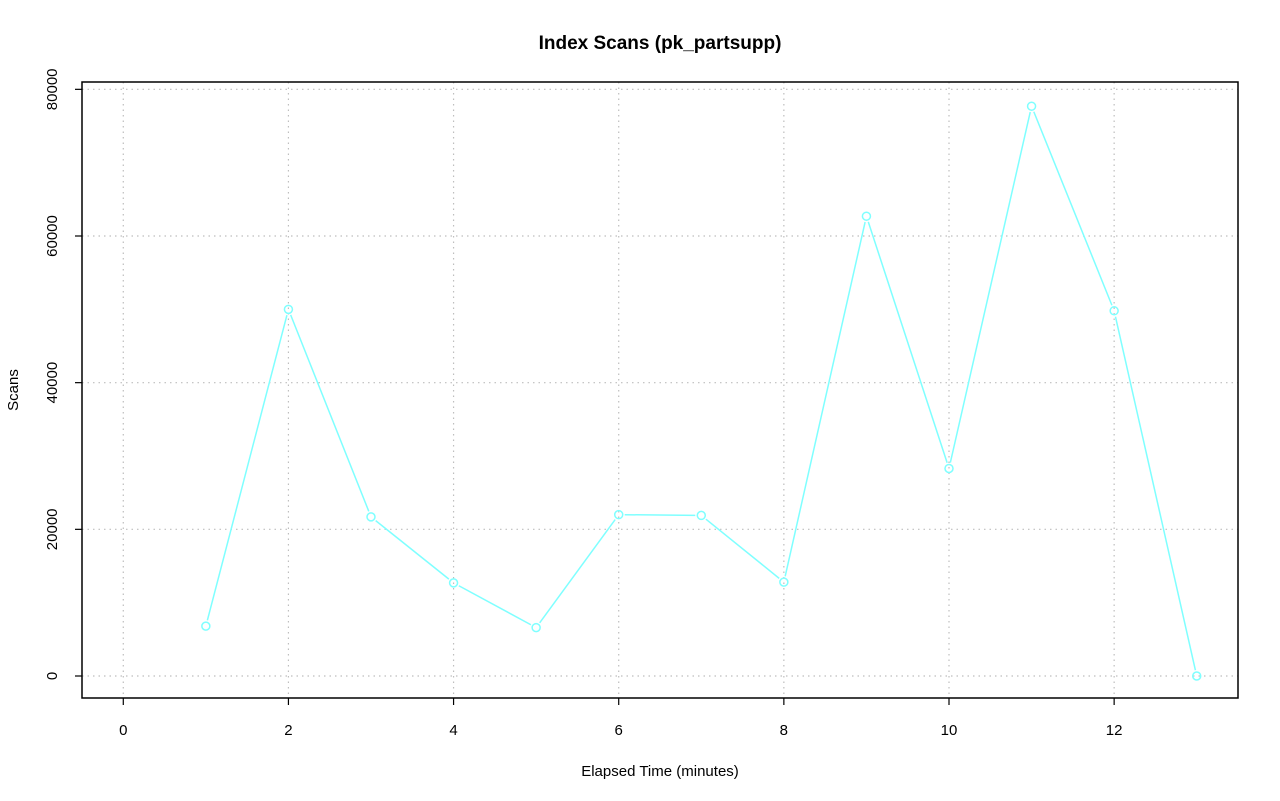 The height and width of the screenshot is (801, 1280). Describe the element at coordinates (784, 730) in the screenshot. I see `x-tick-label: 8` at that location.